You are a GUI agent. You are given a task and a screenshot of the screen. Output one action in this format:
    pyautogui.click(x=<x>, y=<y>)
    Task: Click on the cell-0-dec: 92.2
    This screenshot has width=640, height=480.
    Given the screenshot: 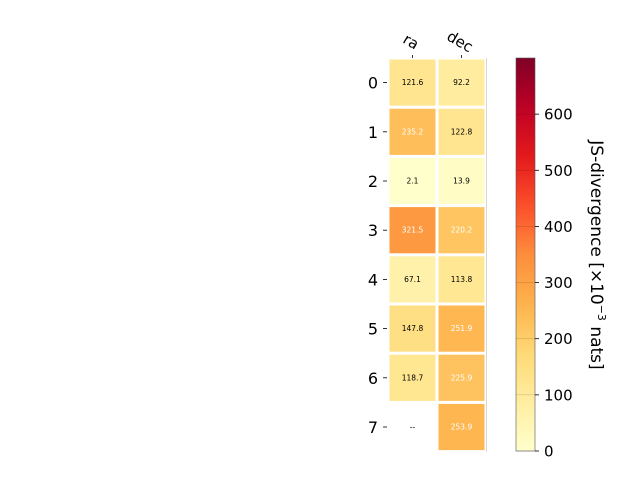 What is the action you would take?
    pyautogui.click(x=461, y=82)
    